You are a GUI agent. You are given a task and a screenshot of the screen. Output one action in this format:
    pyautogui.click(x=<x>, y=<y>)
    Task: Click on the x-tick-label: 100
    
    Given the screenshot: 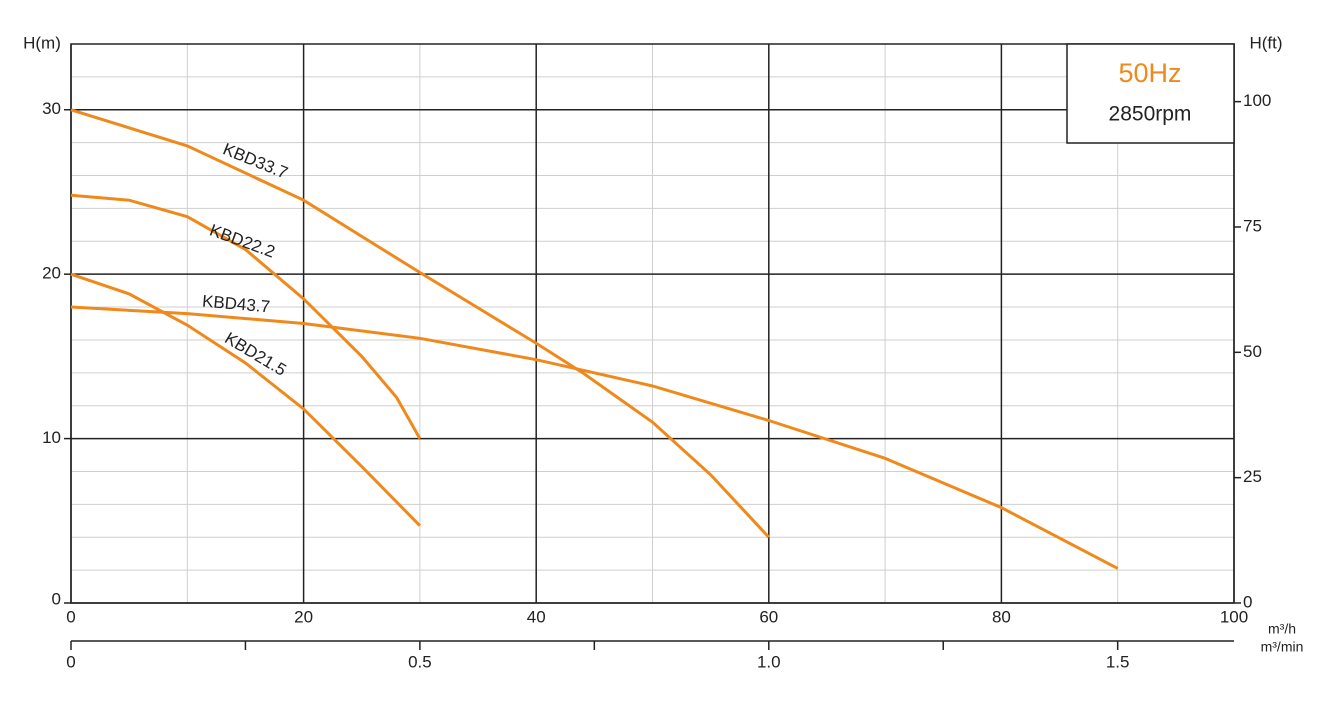 What is the action you would take?
    pyautogui.click(x=1234, y=616)
    